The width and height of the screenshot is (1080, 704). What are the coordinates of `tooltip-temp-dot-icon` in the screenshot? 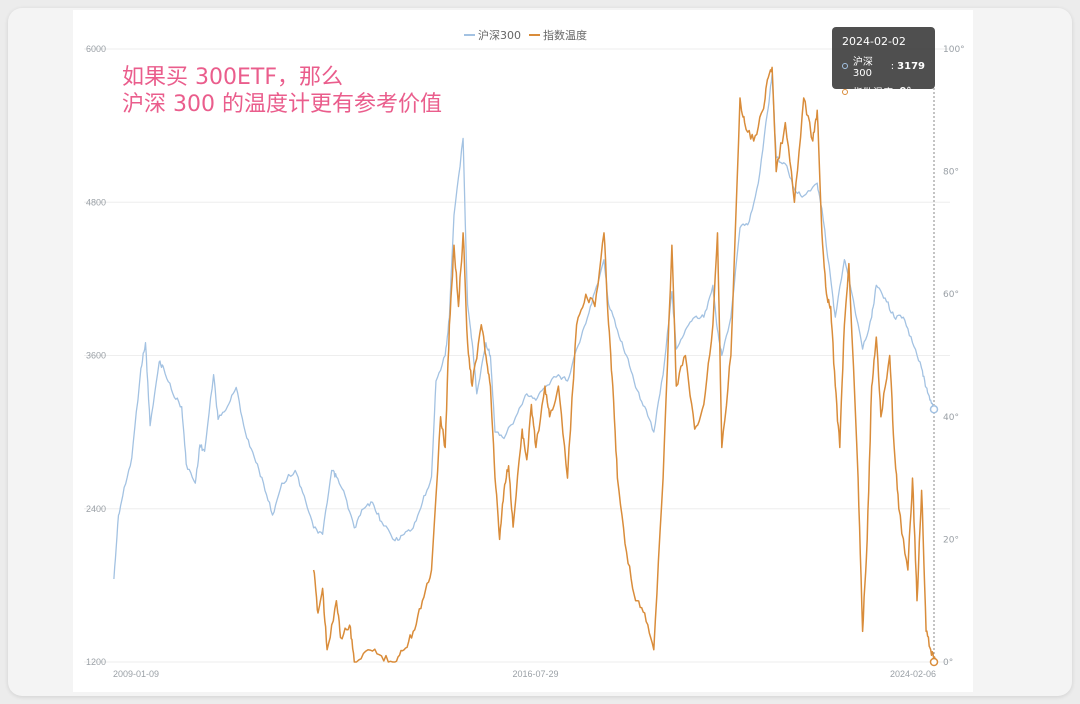 It's located at (845, 91).